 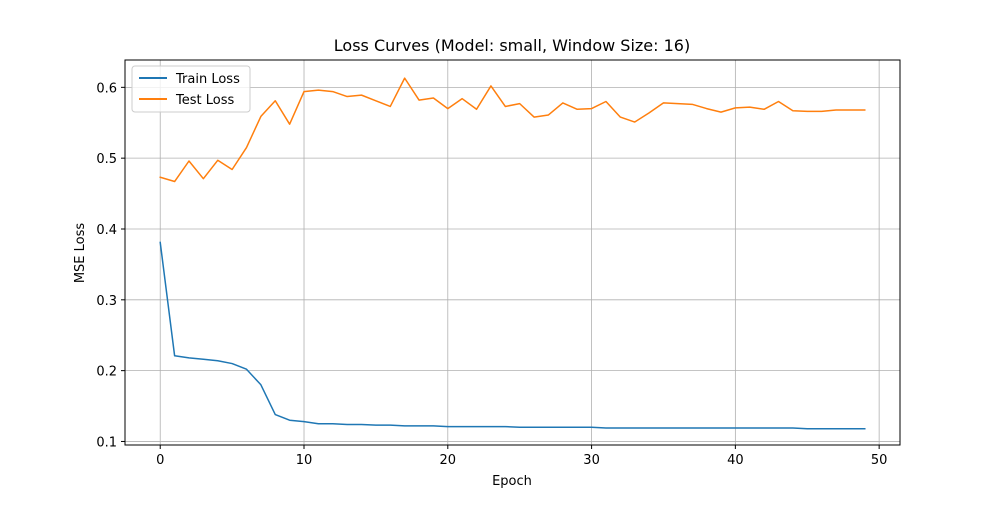 What do you see at coordinates (106, 301) in the screenshot?
I see `y-tick-label: 0.3` at bounding box center [106, 301].